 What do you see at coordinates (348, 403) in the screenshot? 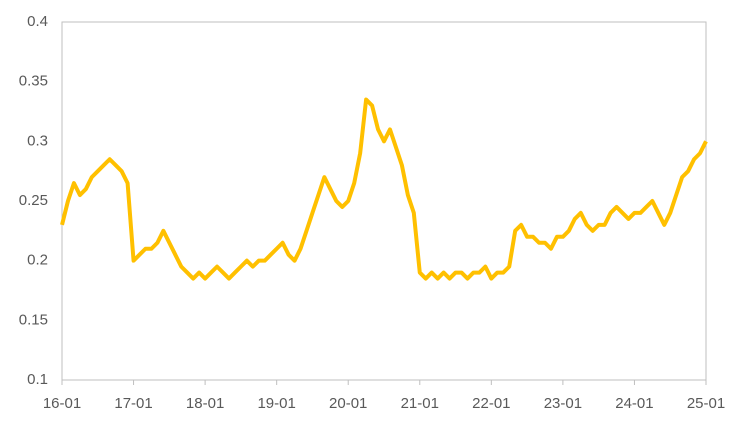
I see `x-tick-label: 20-01` at bounding box center [348, 403].